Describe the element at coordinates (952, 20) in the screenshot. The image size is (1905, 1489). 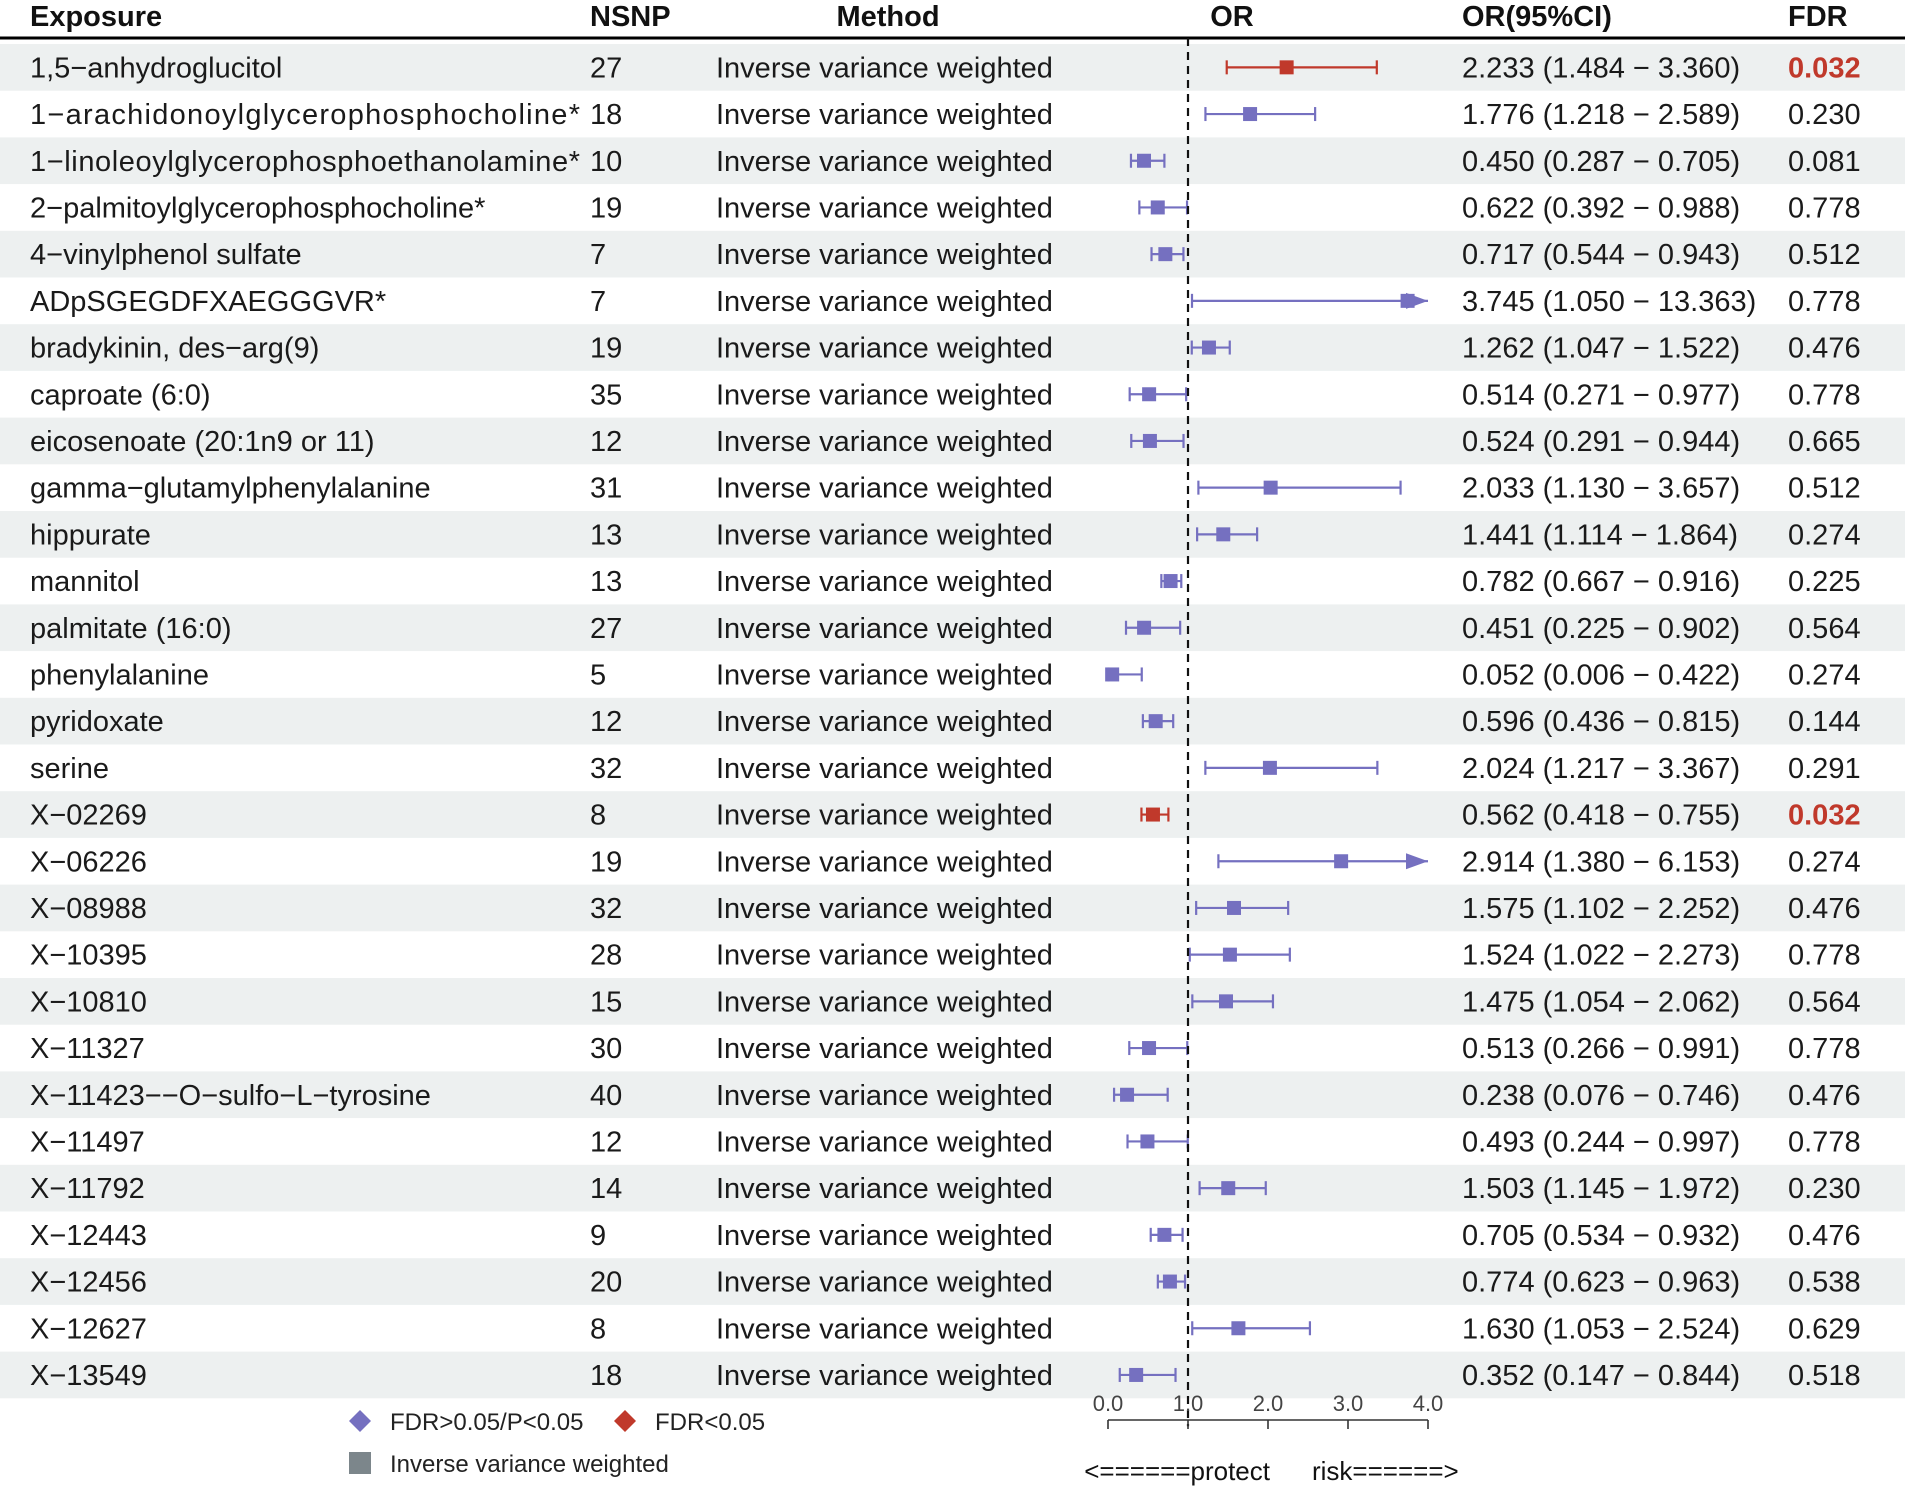
I see `table-header: Exposure NSNP Method OR OR(95%CI) FDR` at that location.